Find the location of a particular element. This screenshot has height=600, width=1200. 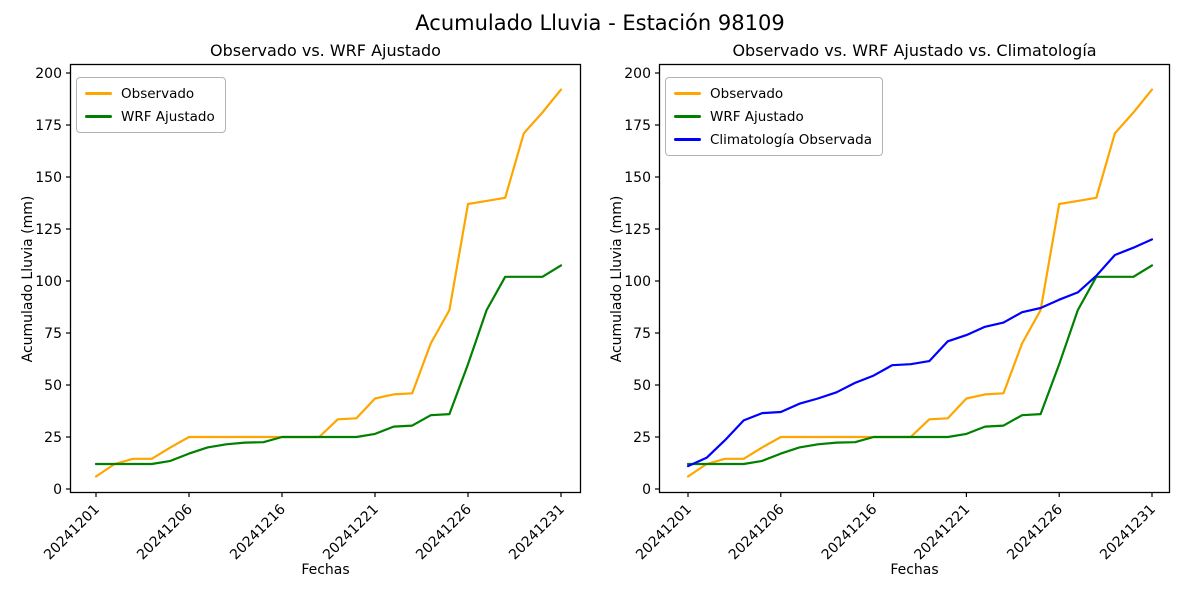

series-line-climatolog-a-observada is located at coordinates (920, 353).